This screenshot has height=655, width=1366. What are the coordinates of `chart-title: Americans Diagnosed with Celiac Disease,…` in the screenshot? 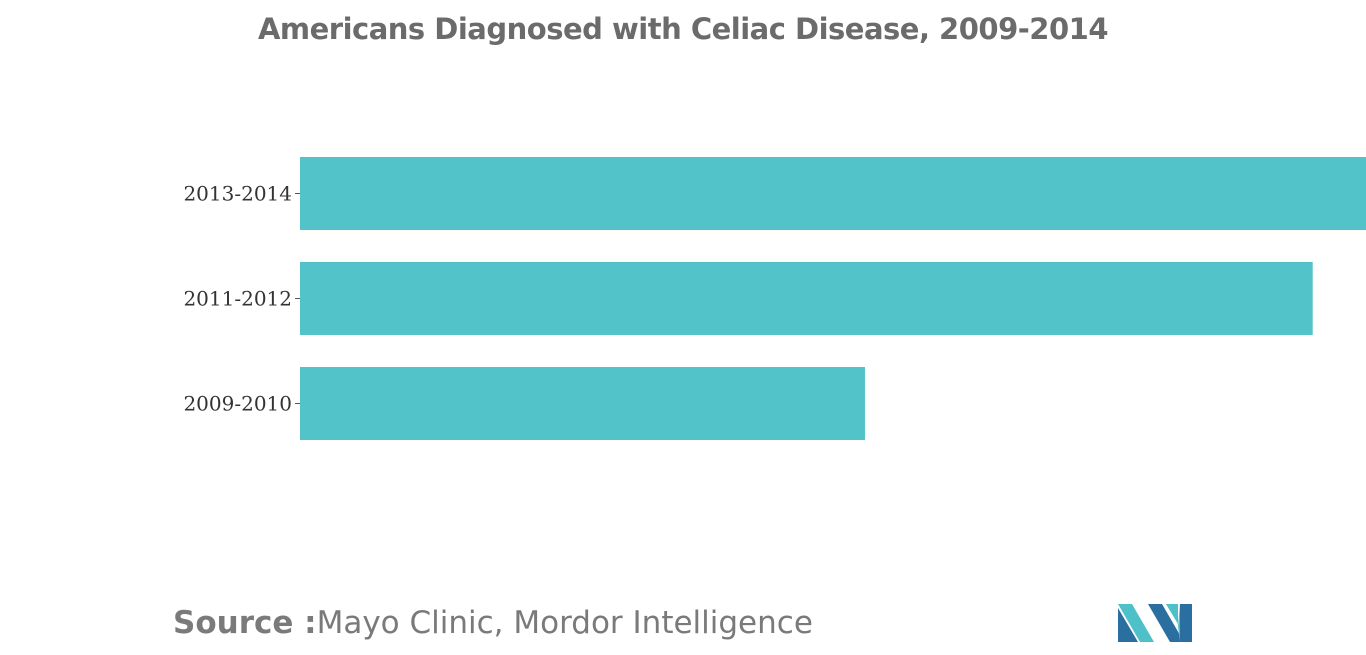 It's located at (683, 29).